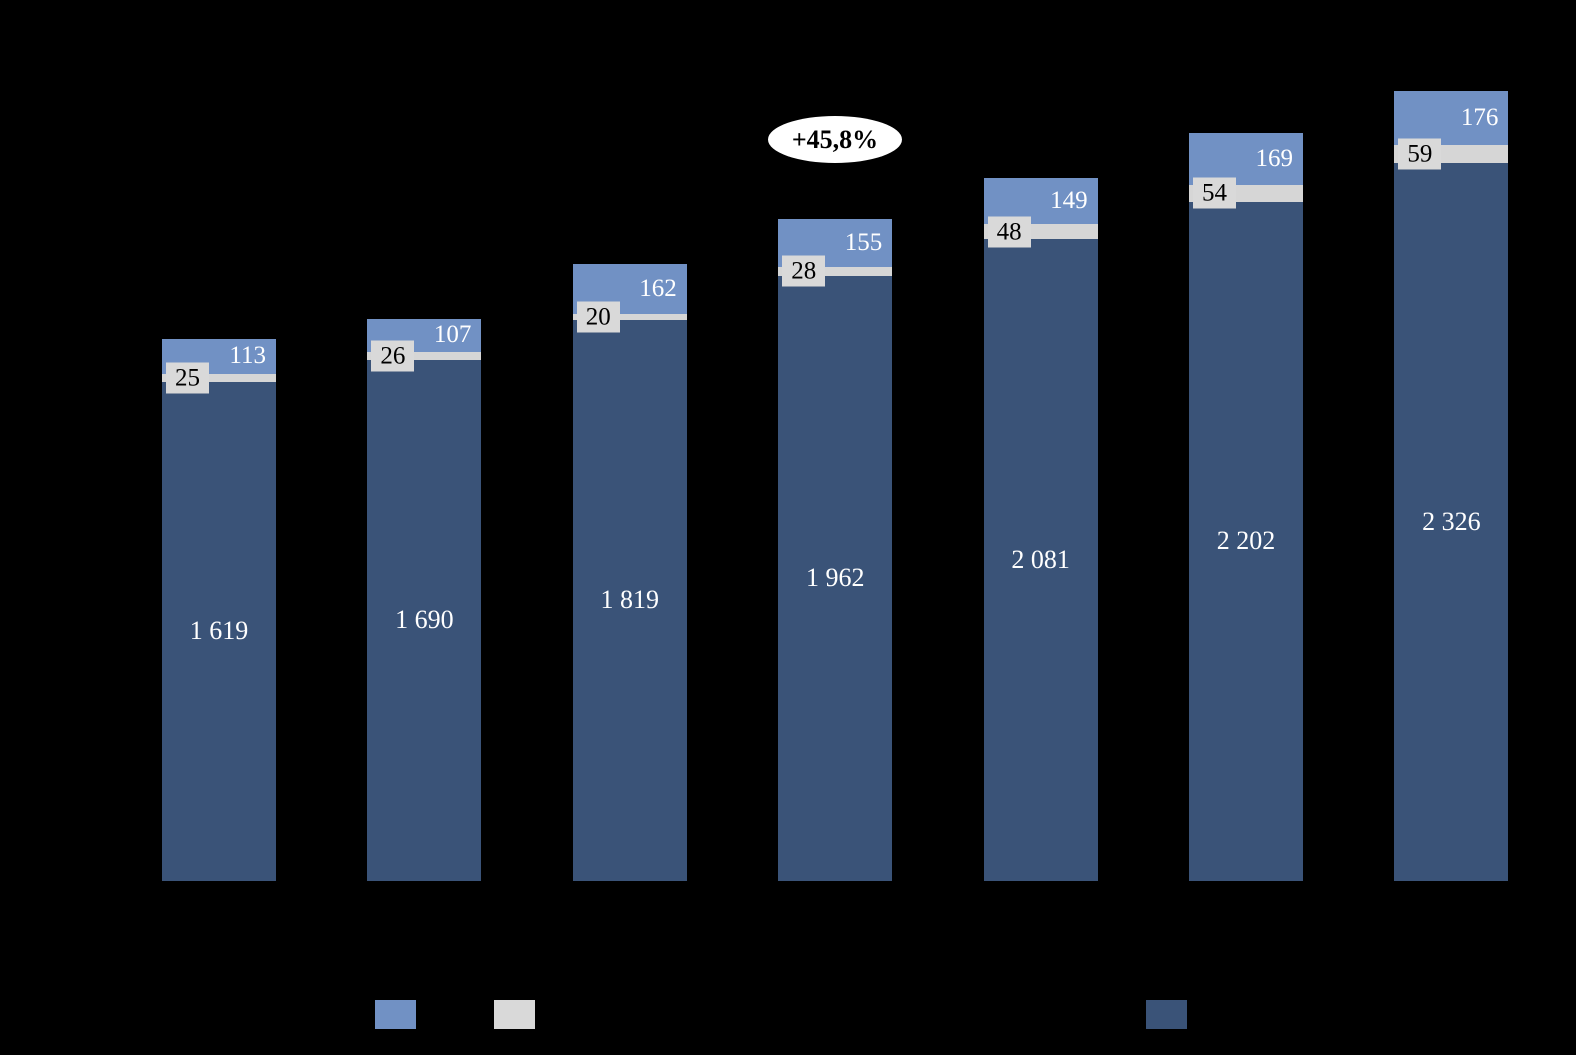  What do you see at coordinates (452, 335) in the screenshot?
I see `light-segment-value-label: 107` at bounding box center [452, 335].